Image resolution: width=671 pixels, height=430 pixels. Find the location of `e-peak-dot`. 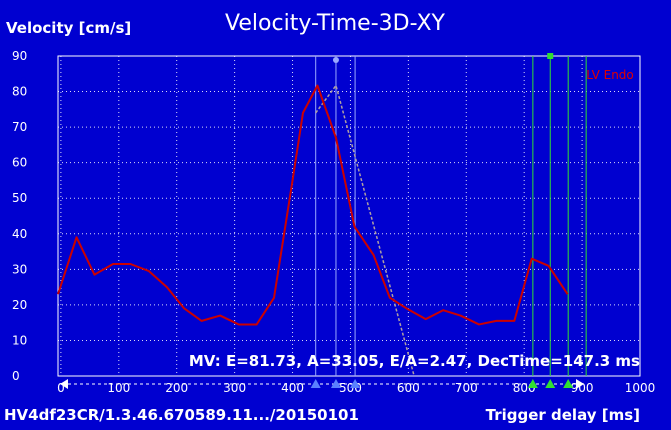

e-peak-dot is located at coordinates (335, 60).